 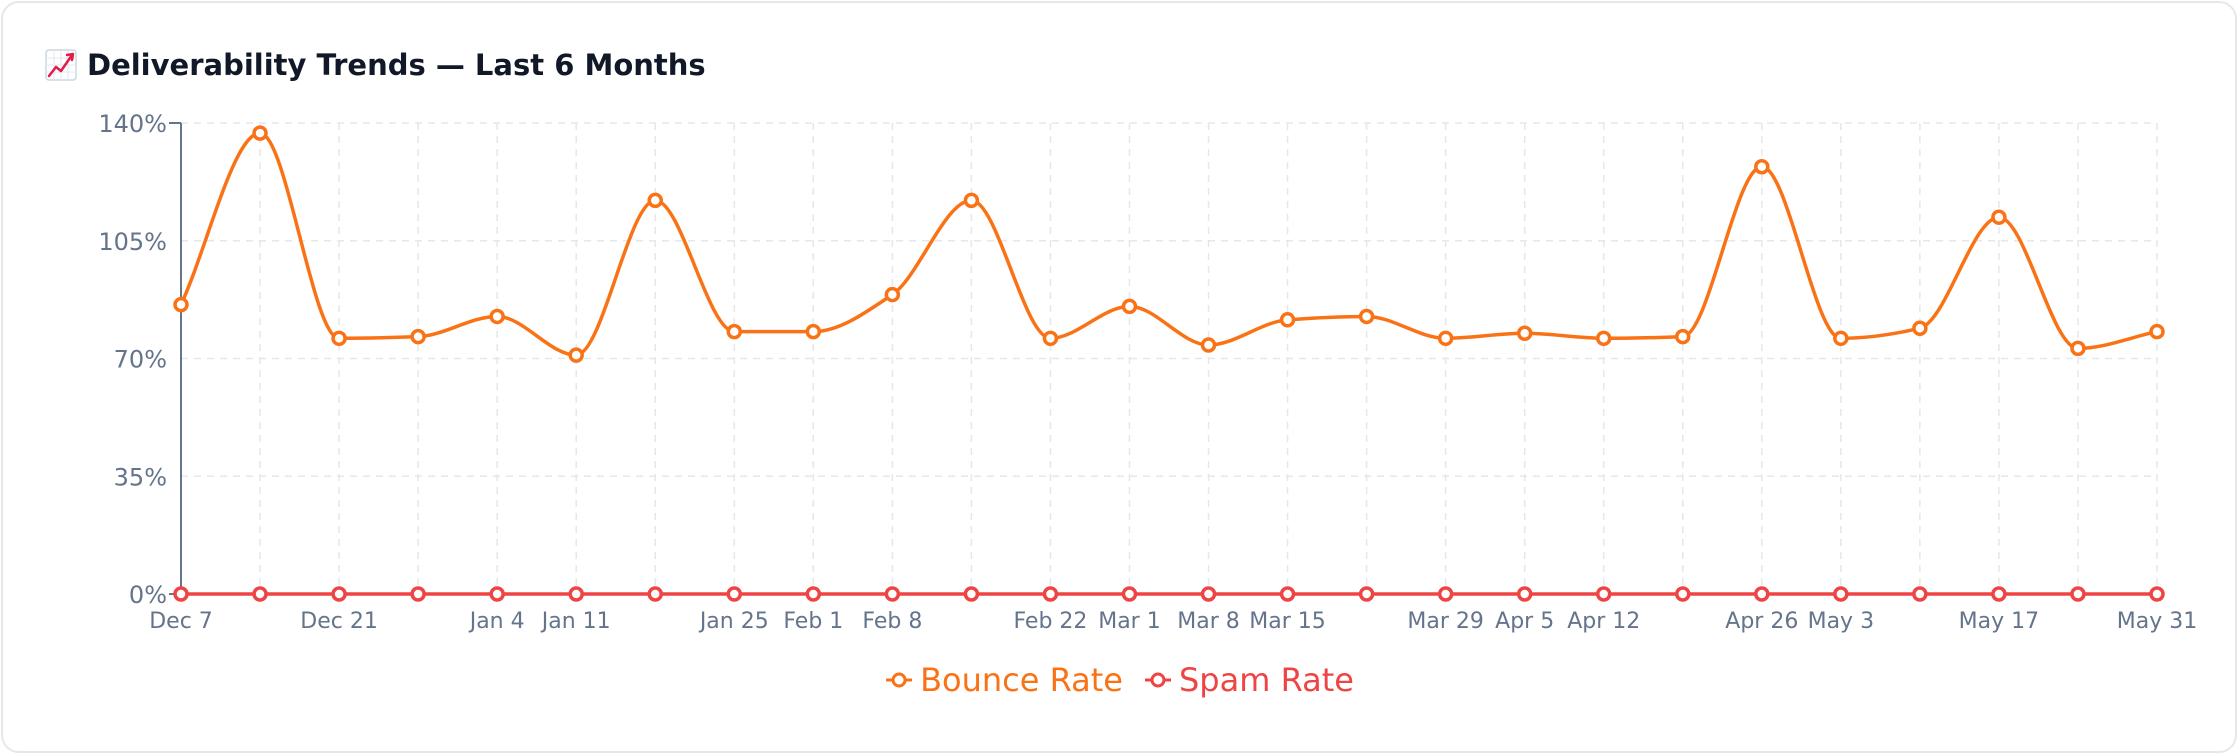 I want to click on legend-item-bounce-rate: Bounce Rate, so click(x=1004, y=680).